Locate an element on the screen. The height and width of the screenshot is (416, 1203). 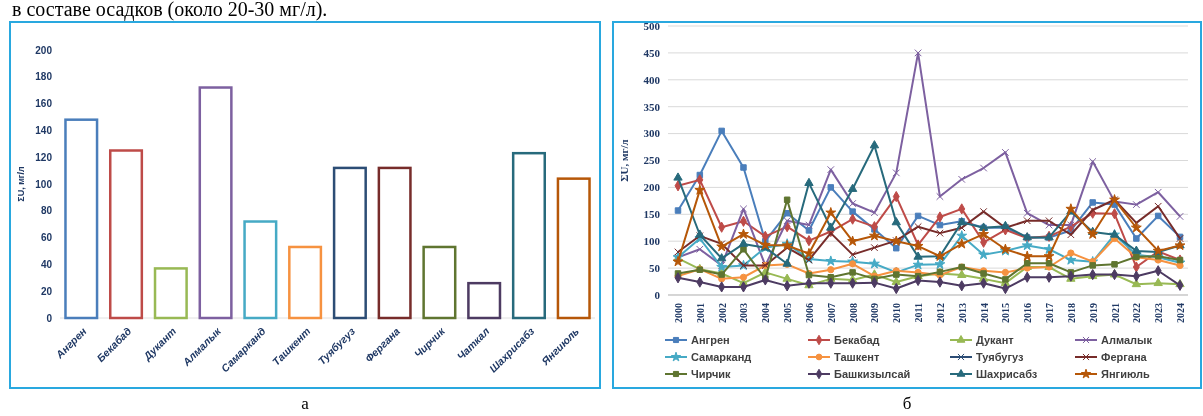
x-tick-label: 2006 is located at coordinates (809, 313).